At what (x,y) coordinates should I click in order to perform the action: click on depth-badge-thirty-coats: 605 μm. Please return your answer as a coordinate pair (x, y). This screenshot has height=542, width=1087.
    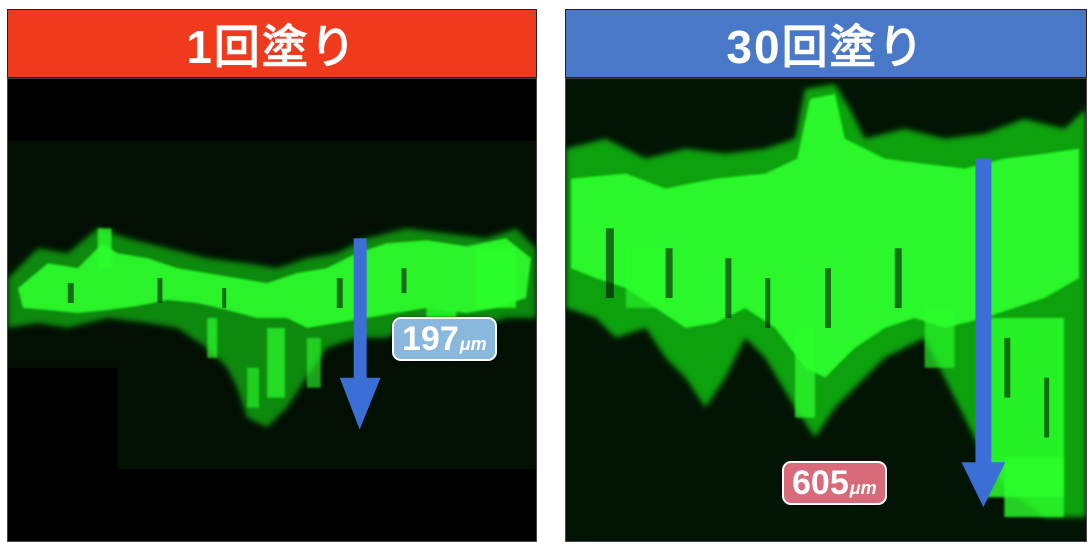
    Looking at the image, I should click on (834, 483).